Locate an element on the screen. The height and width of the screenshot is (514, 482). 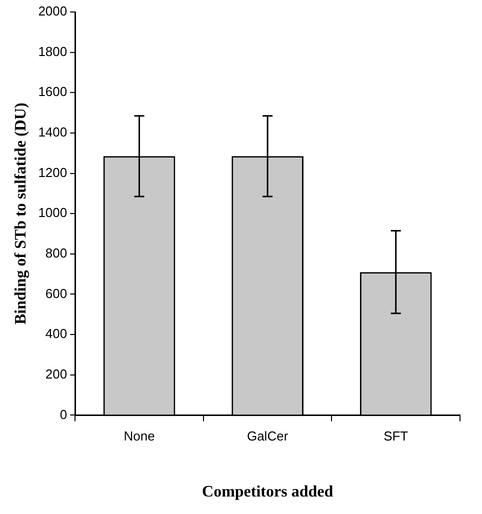
y-tick-label: 800 is located at coordinates (56, 253).